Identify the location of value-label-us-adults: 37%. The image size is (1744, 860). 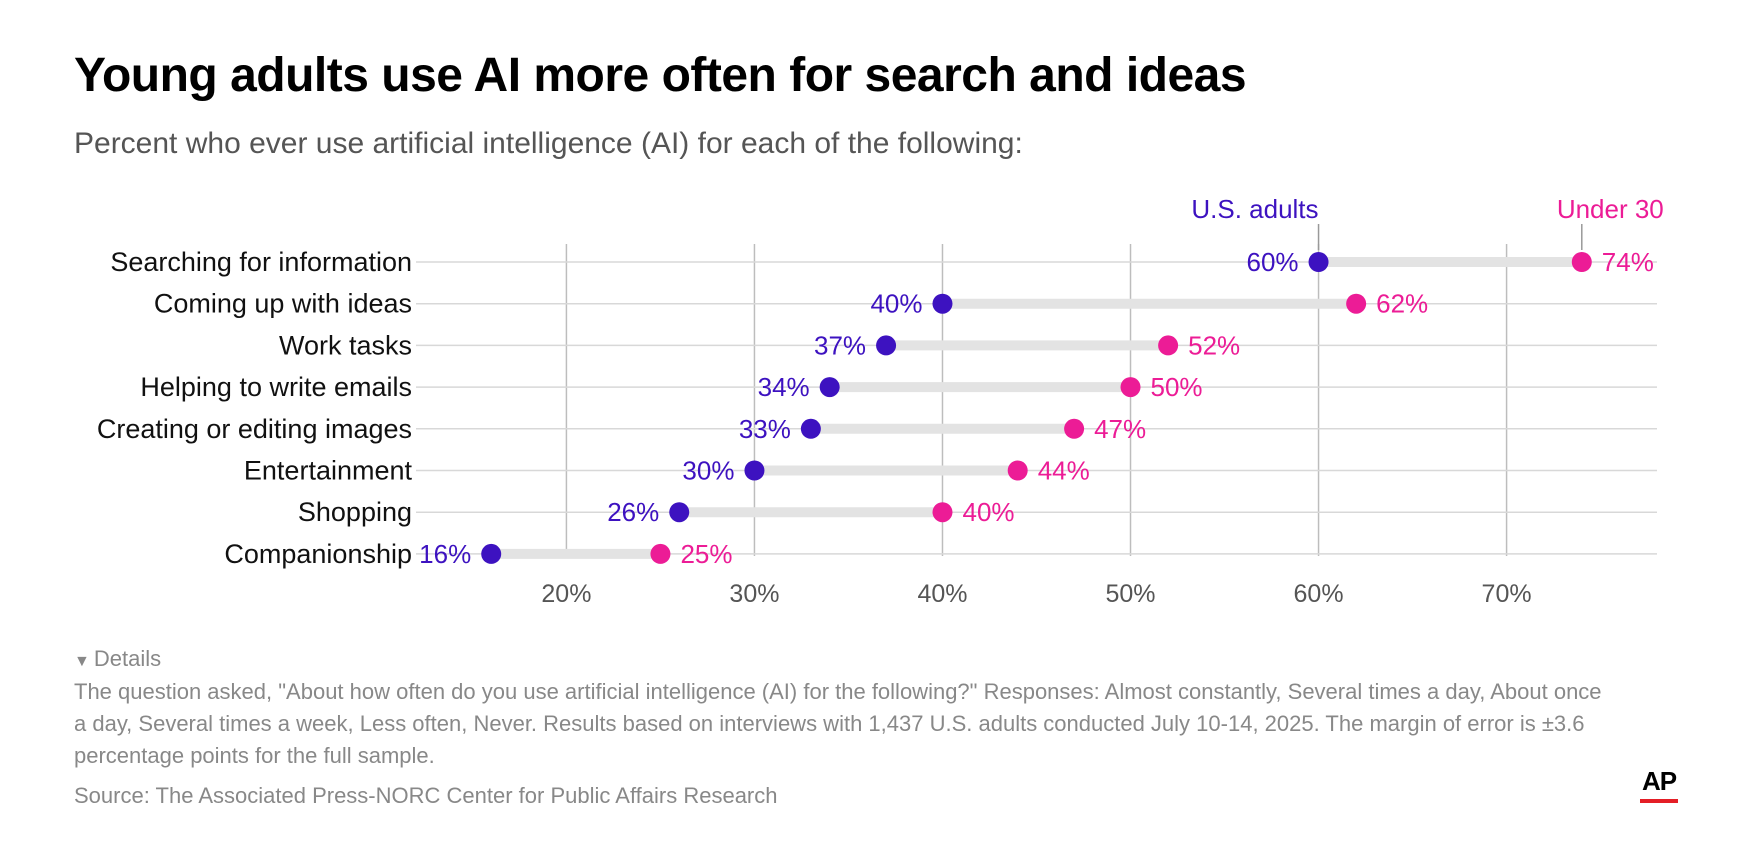
(840, 345).